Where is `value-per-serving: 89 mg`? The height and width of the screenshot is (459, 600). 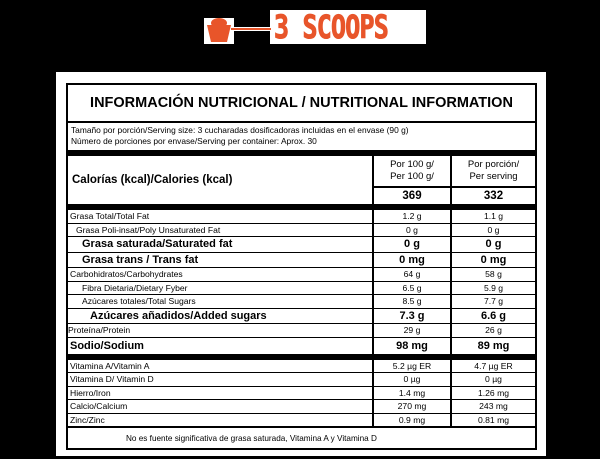 value-per-serving: 89 mg is located at coordinates (493, 345).